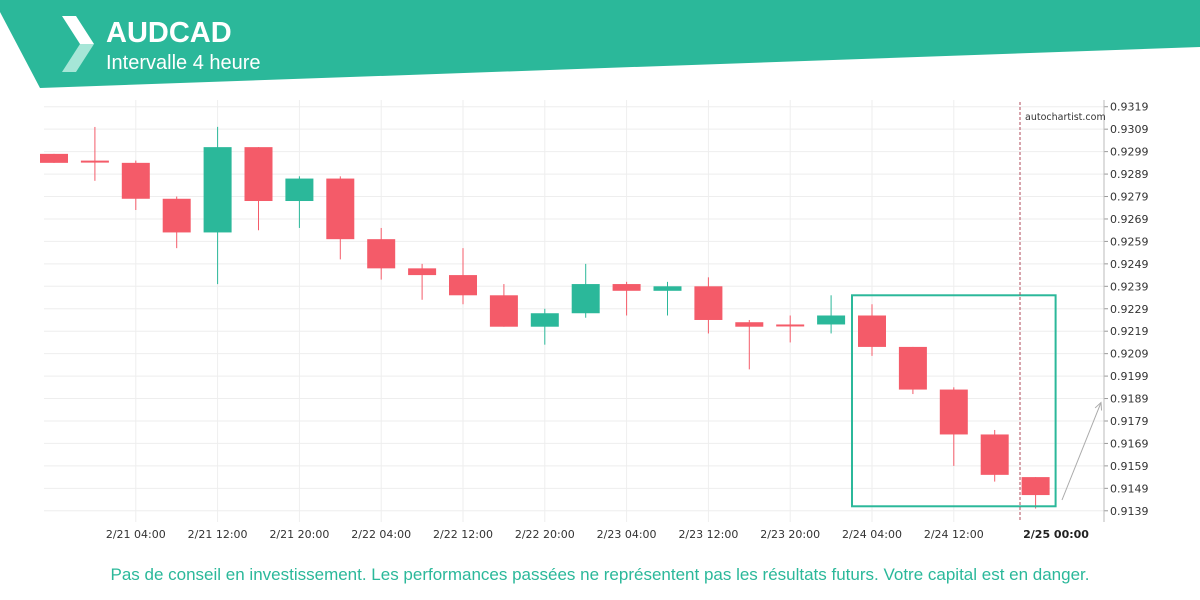  What do you see at coordinates (627, 534) in the screenshot?
I see `time-tick-label: 2/23 04:00` at bounding box center [627, 534].